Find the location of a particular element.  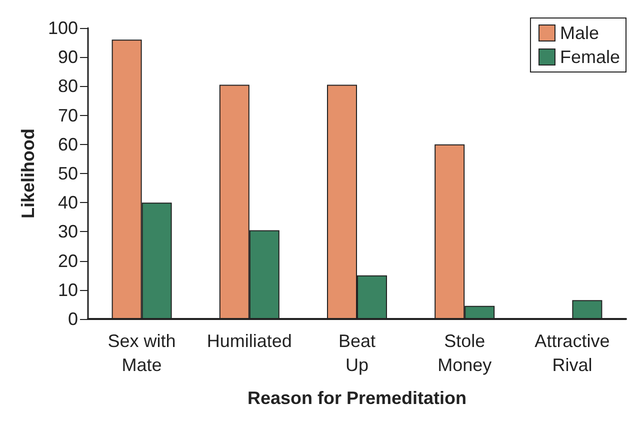

x-tick-label: Beat Up is located at coordinates (357, 353).